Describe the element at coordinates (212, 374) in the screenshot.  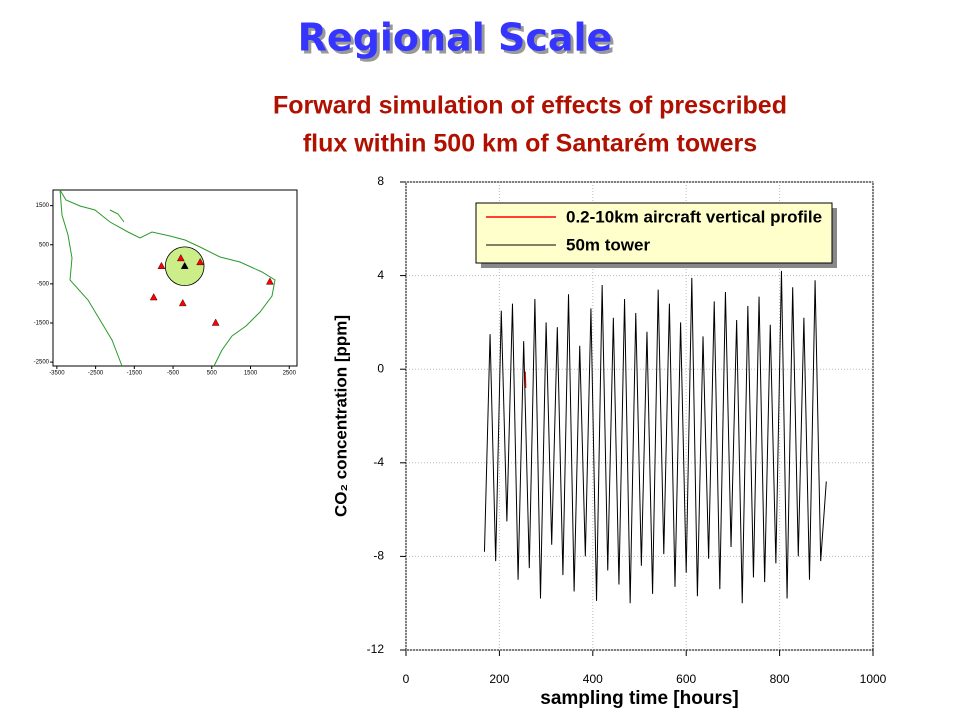
I see `x-tick-label: 500` at that location.